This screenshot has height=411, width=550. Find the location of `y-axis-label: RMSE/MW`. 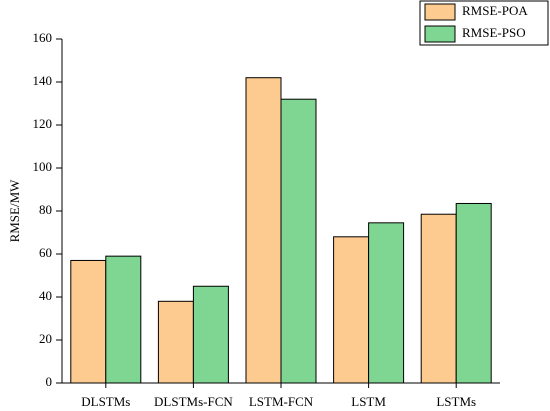

y-axis-label: RMSE/MW is located at coordinates (14, 211).